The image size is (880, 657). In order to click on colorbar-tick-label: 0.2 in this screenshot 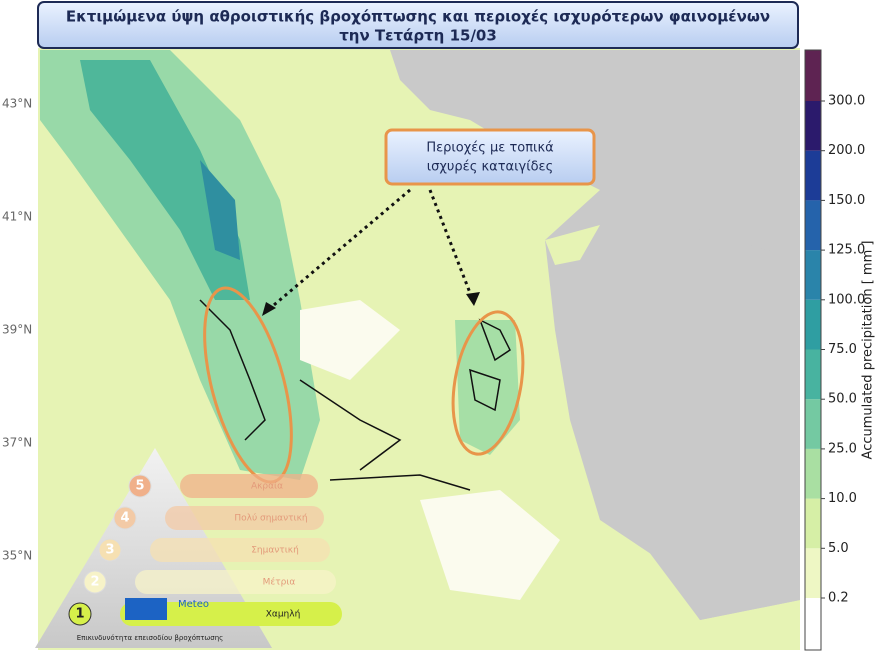, I will do `click(838, 598)`.